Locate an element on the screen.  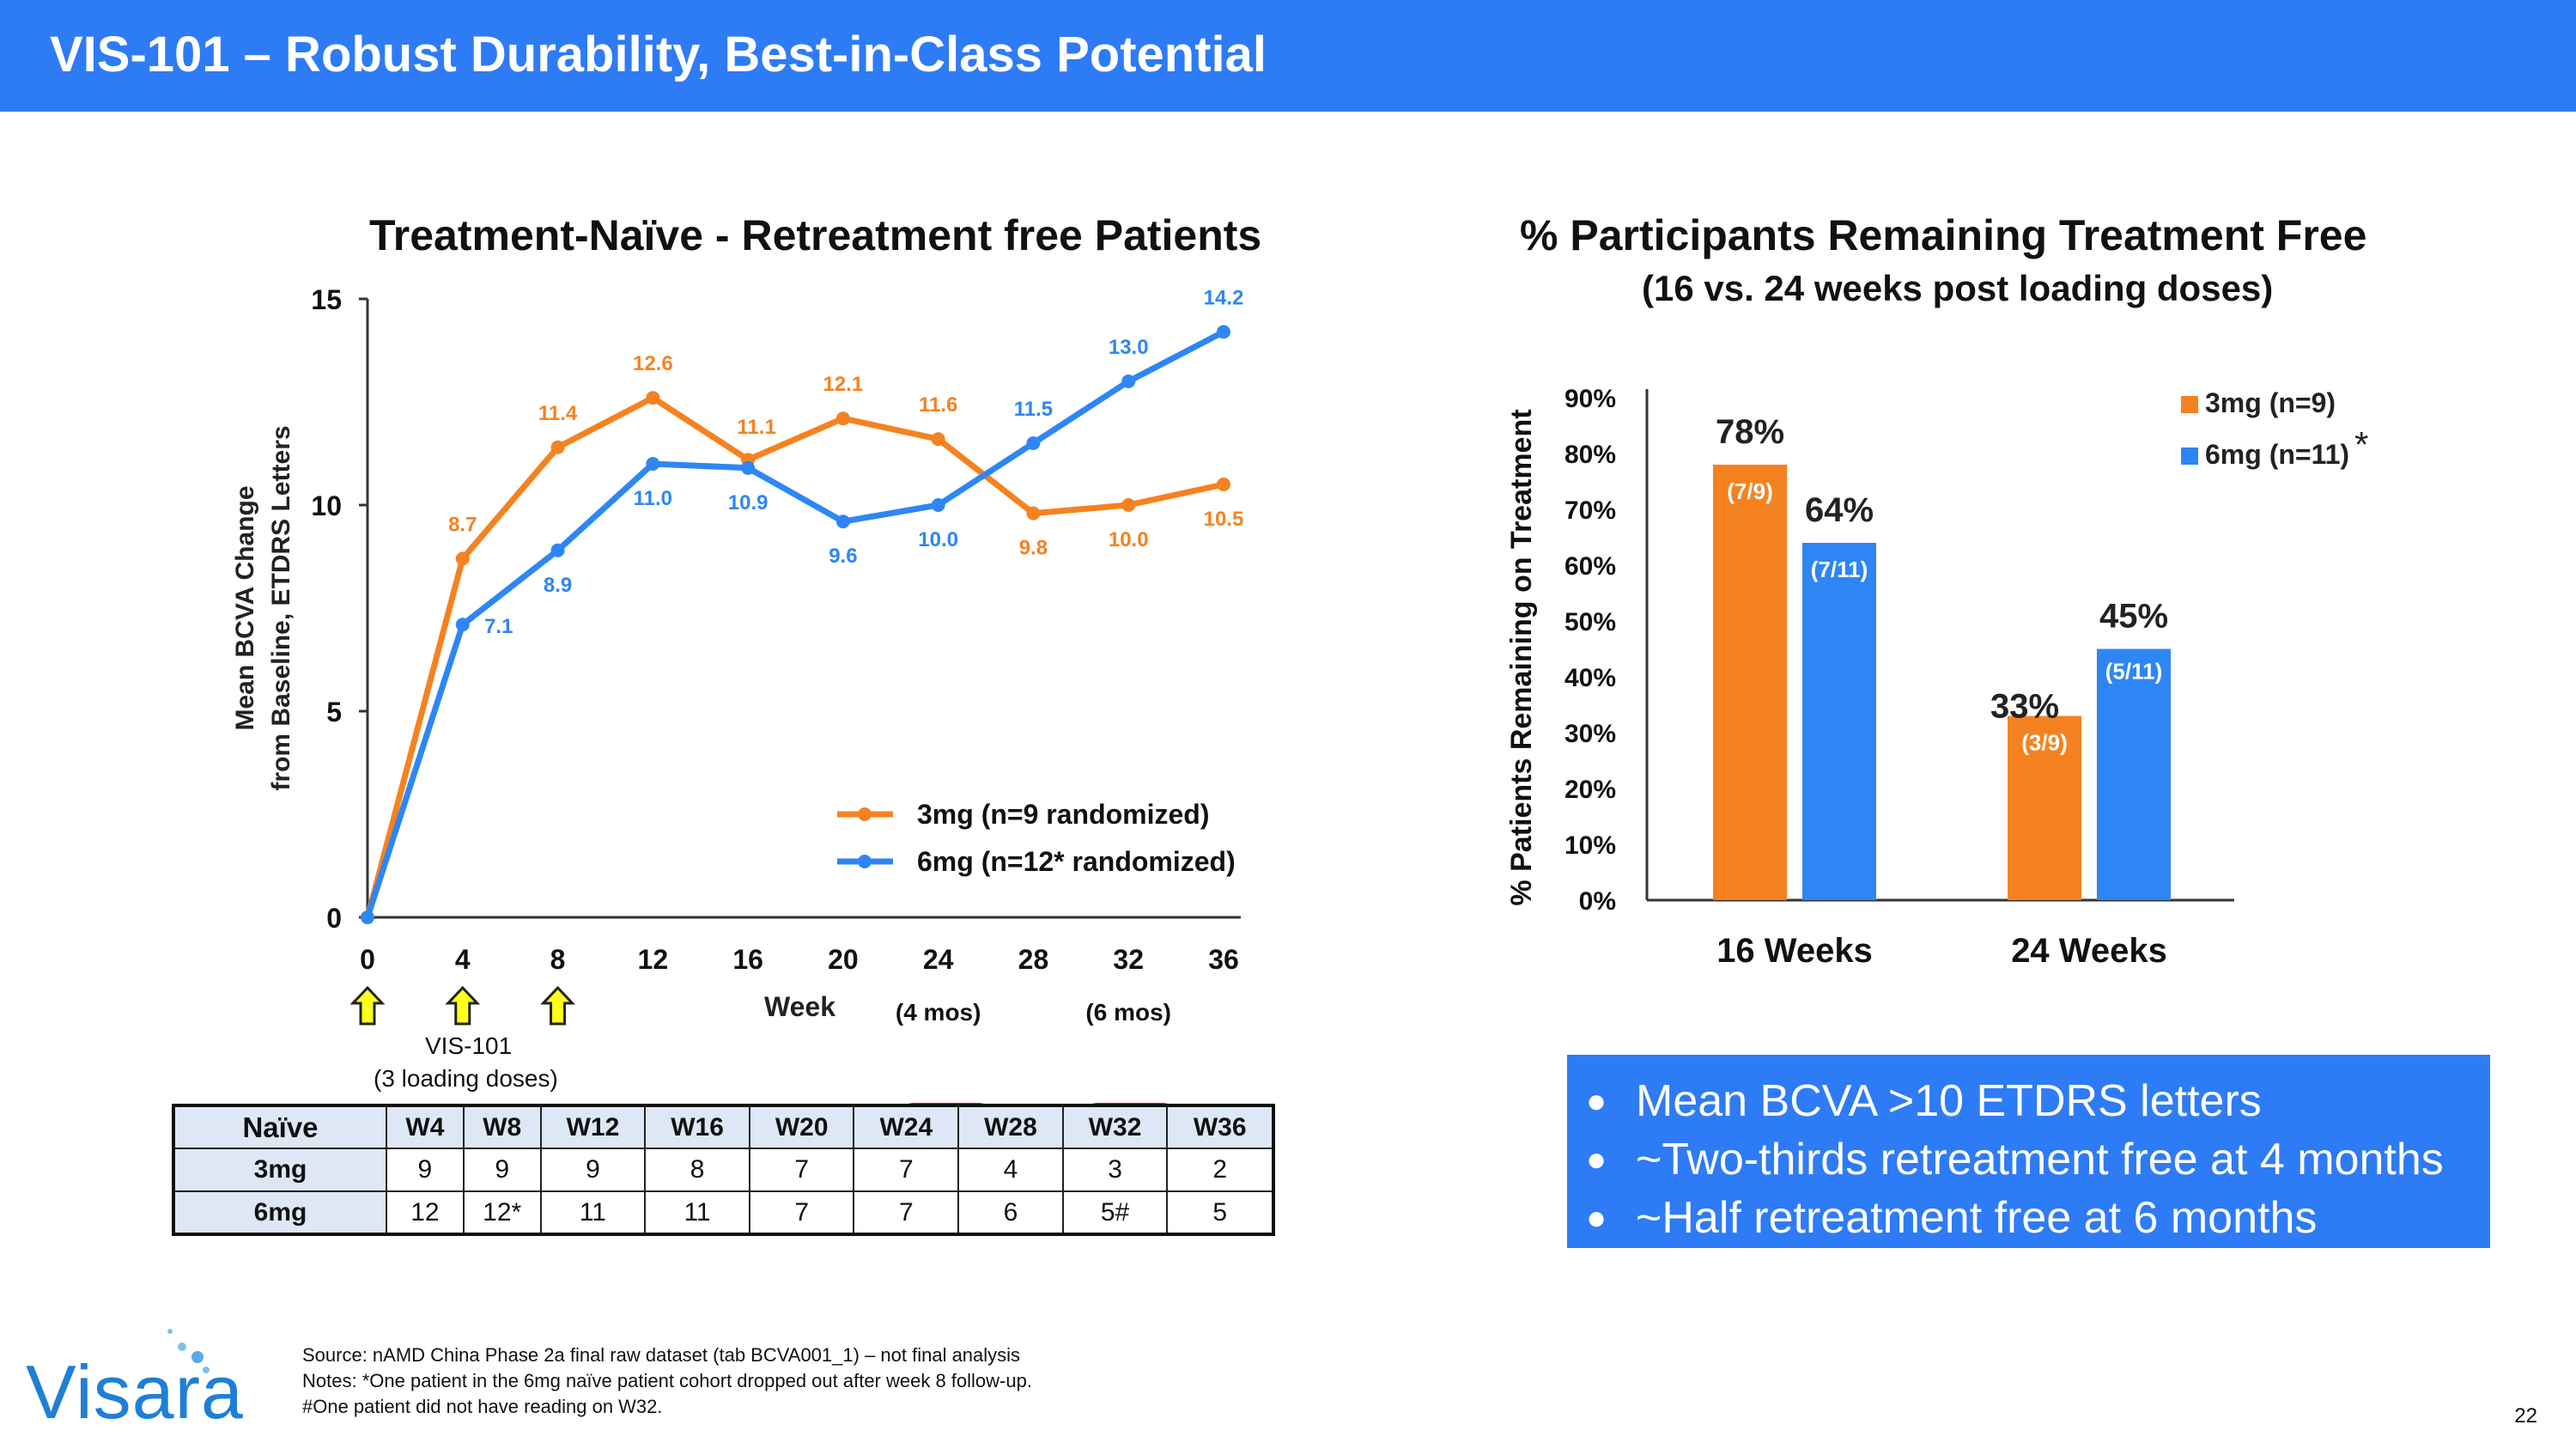
bar-value-label: 33% is located at coordinates (2025, 707).